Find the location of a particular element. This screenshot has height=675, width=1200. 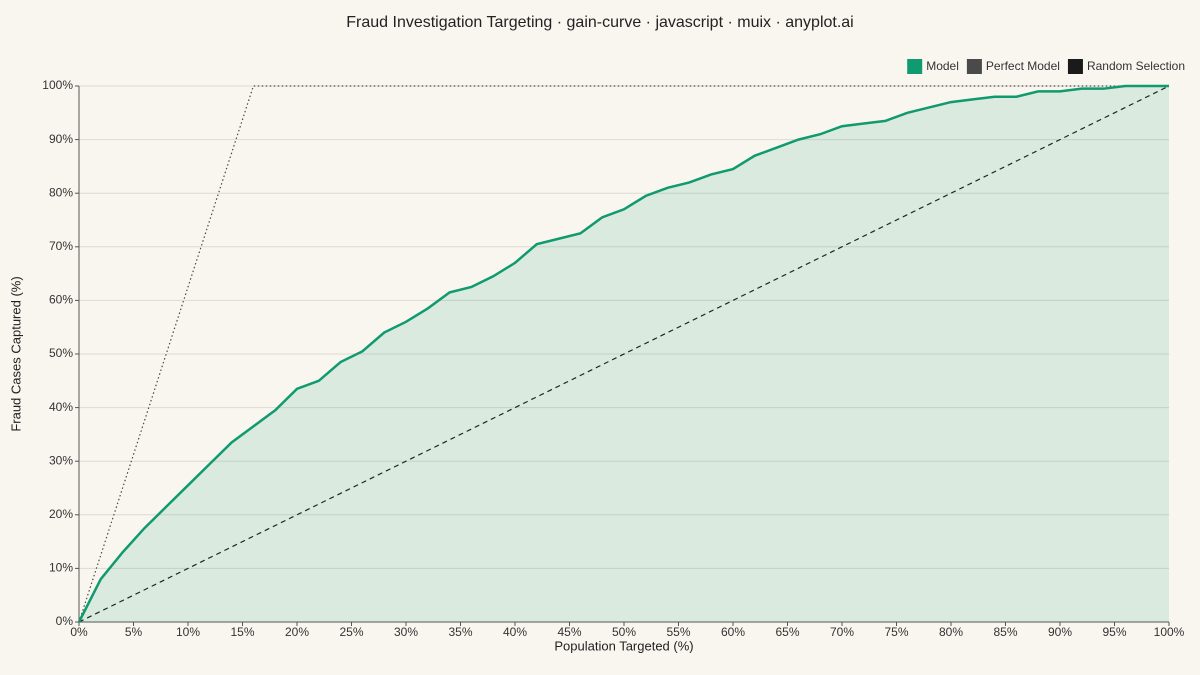

x-tick-label: 80% is located at coordinates (951, 632).